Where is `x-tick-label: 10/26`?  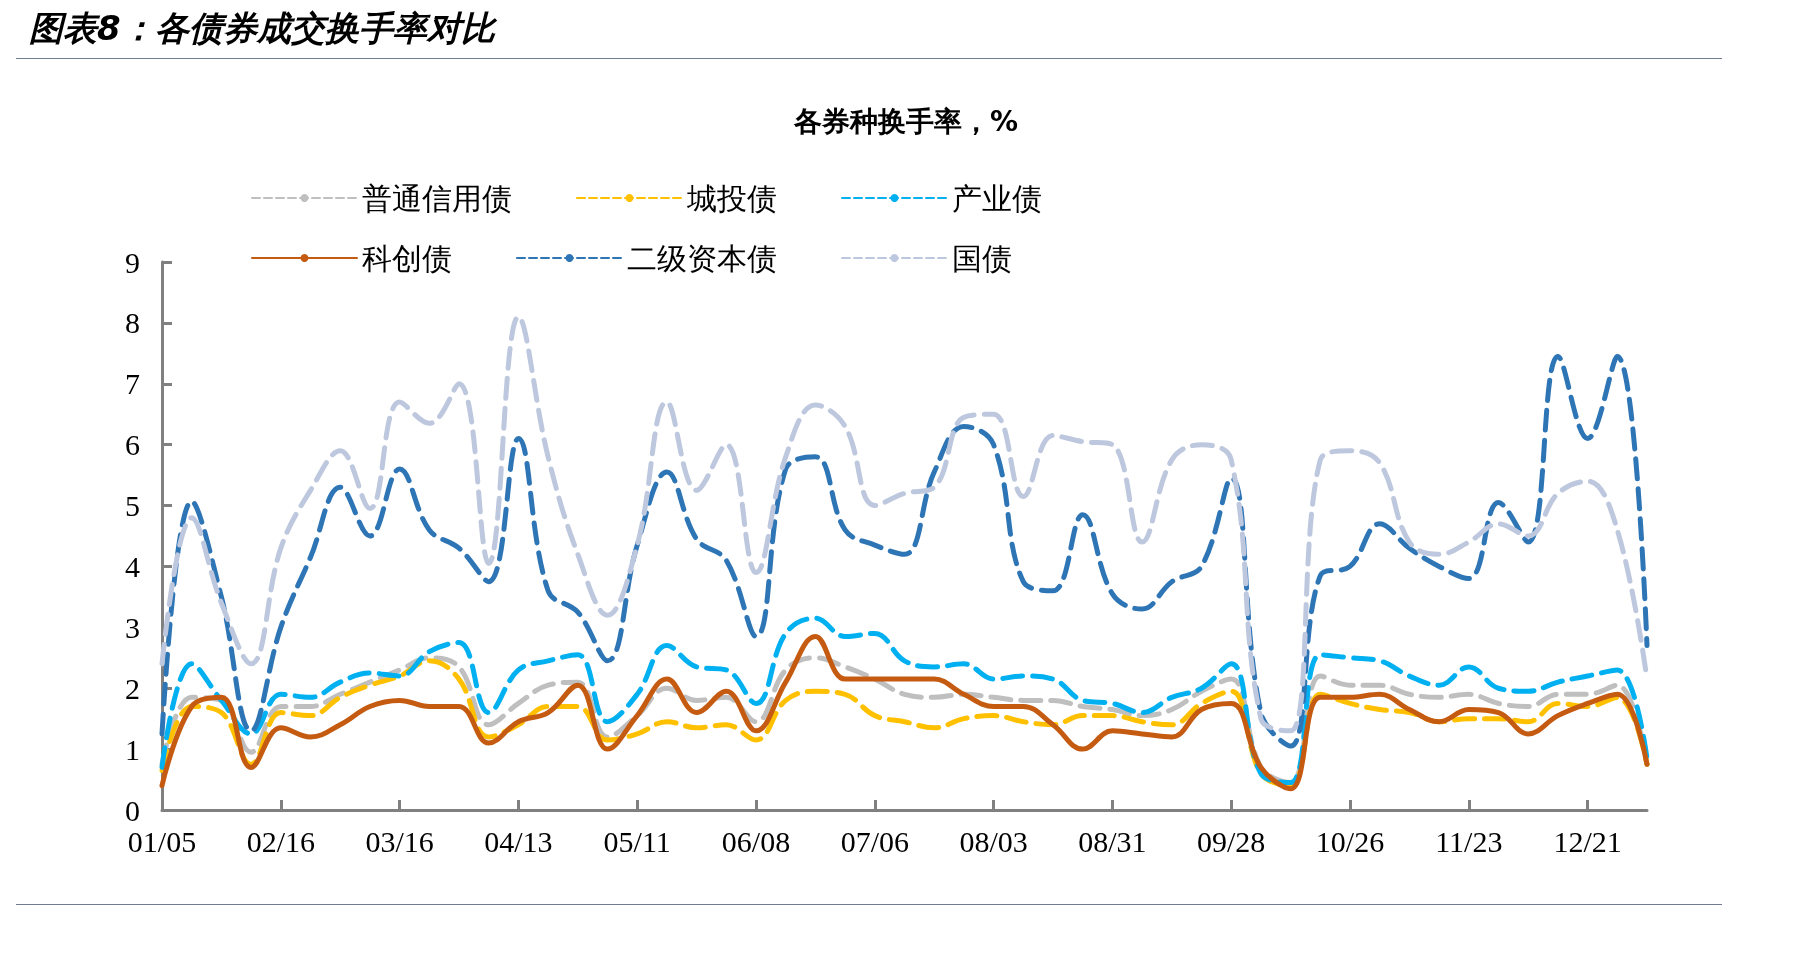 x-tick-label: 10/26 is located at coordinates (1350, 841).